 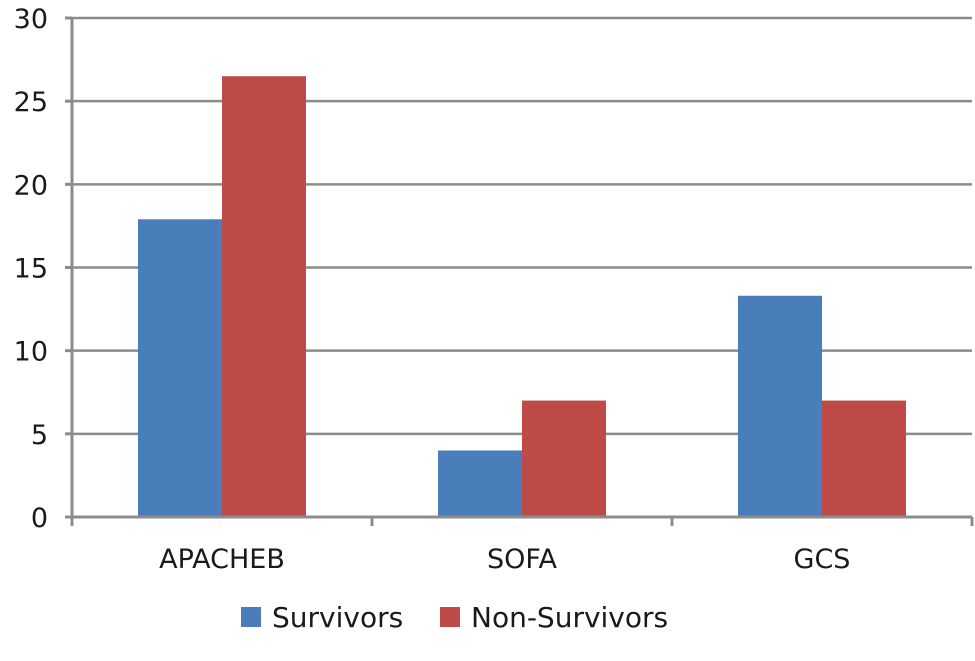 I want to click on y-tick-label: 15, so click(x=31, y=269).